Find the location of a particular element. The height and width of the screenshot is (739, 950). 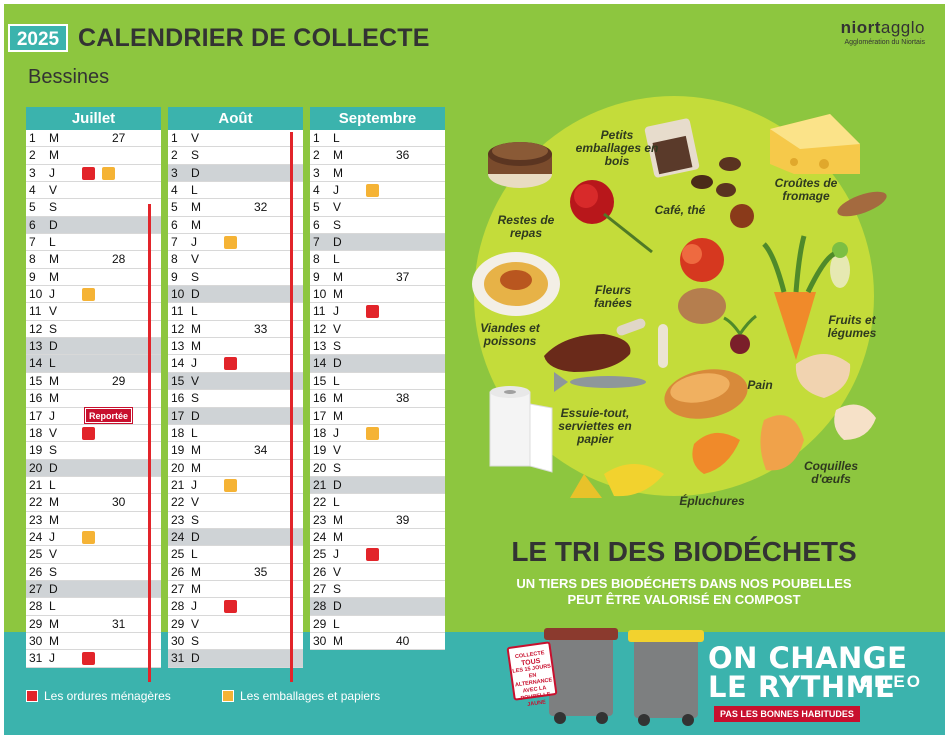

meat-icon is located at coordinates (595, 345).